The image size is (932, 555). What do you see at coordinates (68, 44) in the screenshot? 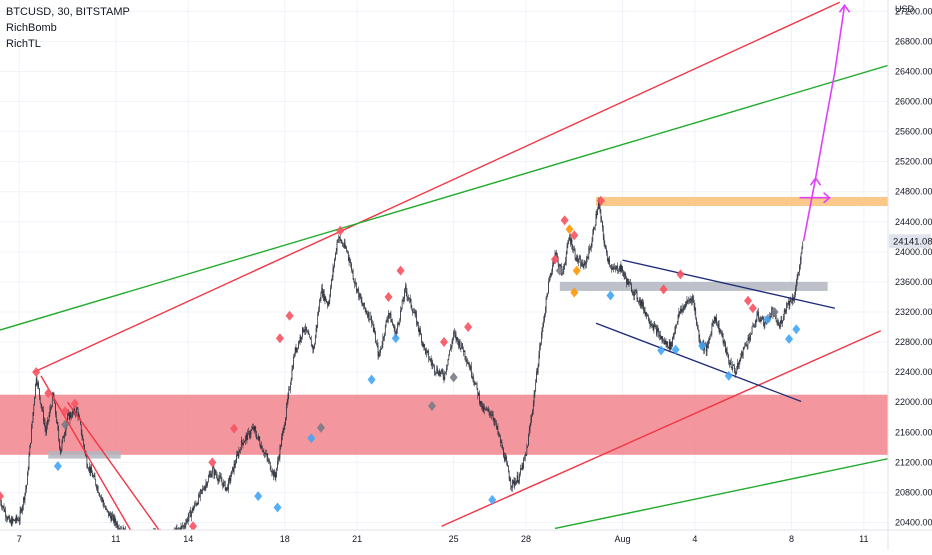
I see `indicator-richtl: RichTL` at bounding box center [68, 44].